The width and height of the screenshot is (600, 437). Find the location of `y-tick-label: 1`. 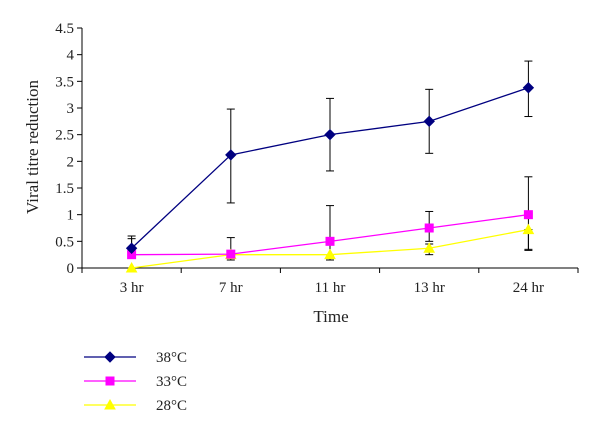

y-tick-label: 1 is located at coordinates (71, 216).